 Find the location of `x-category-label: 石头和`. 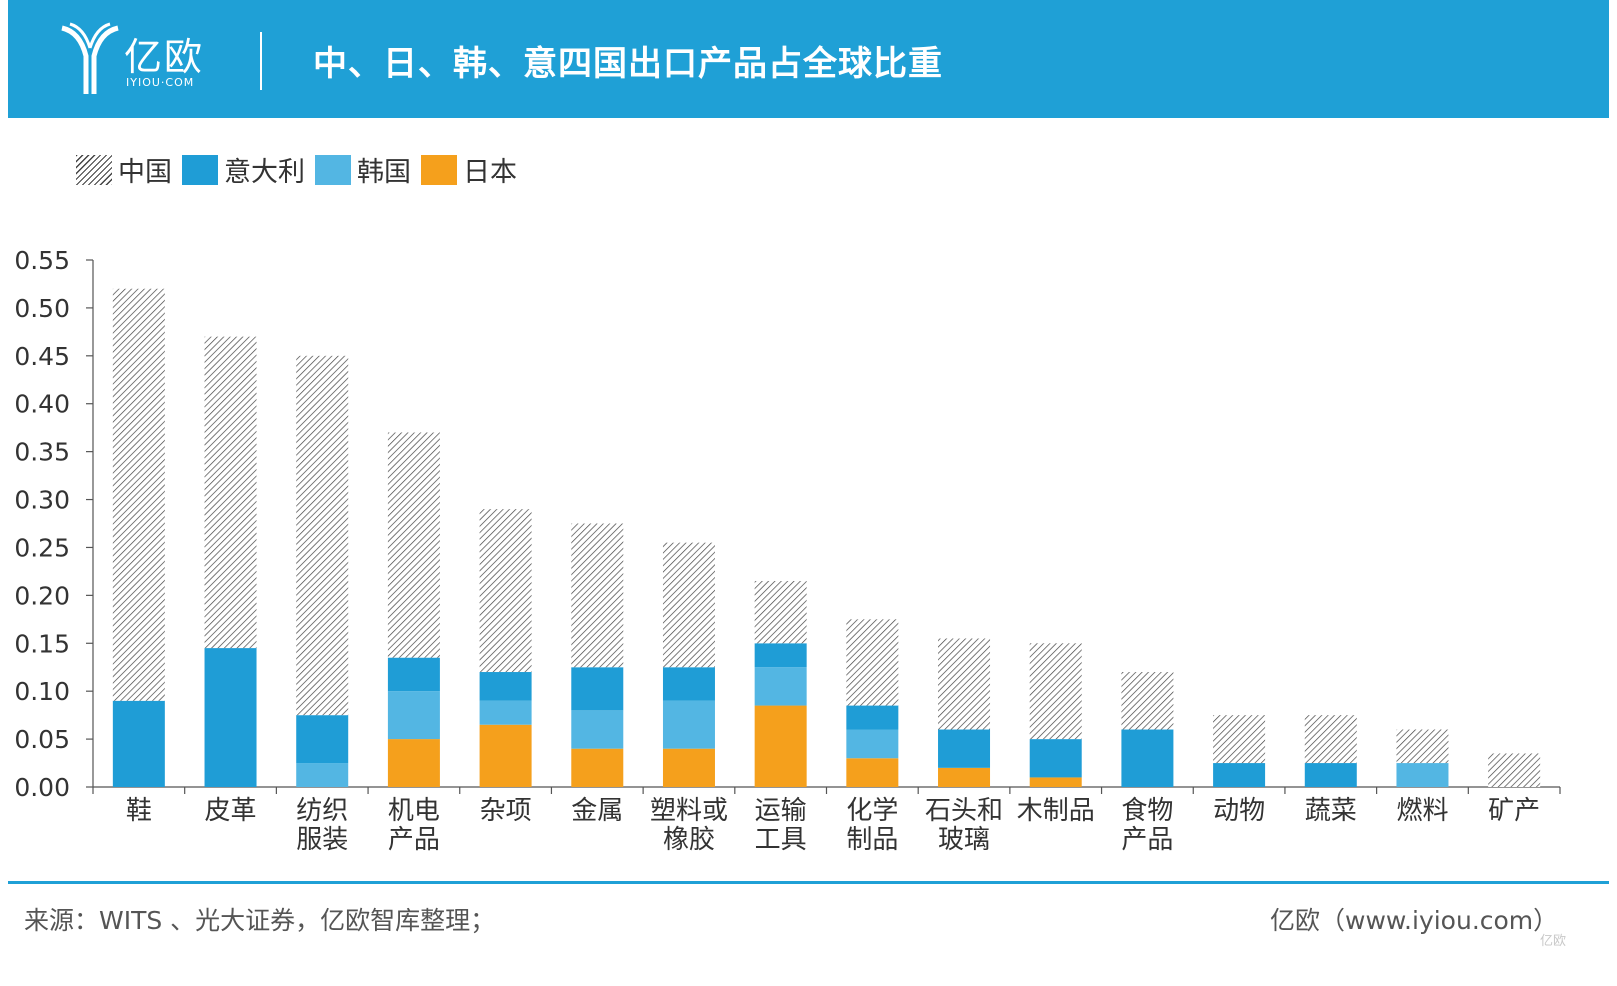

x-category-label: 石头和 is located at coordinates (964, 811).